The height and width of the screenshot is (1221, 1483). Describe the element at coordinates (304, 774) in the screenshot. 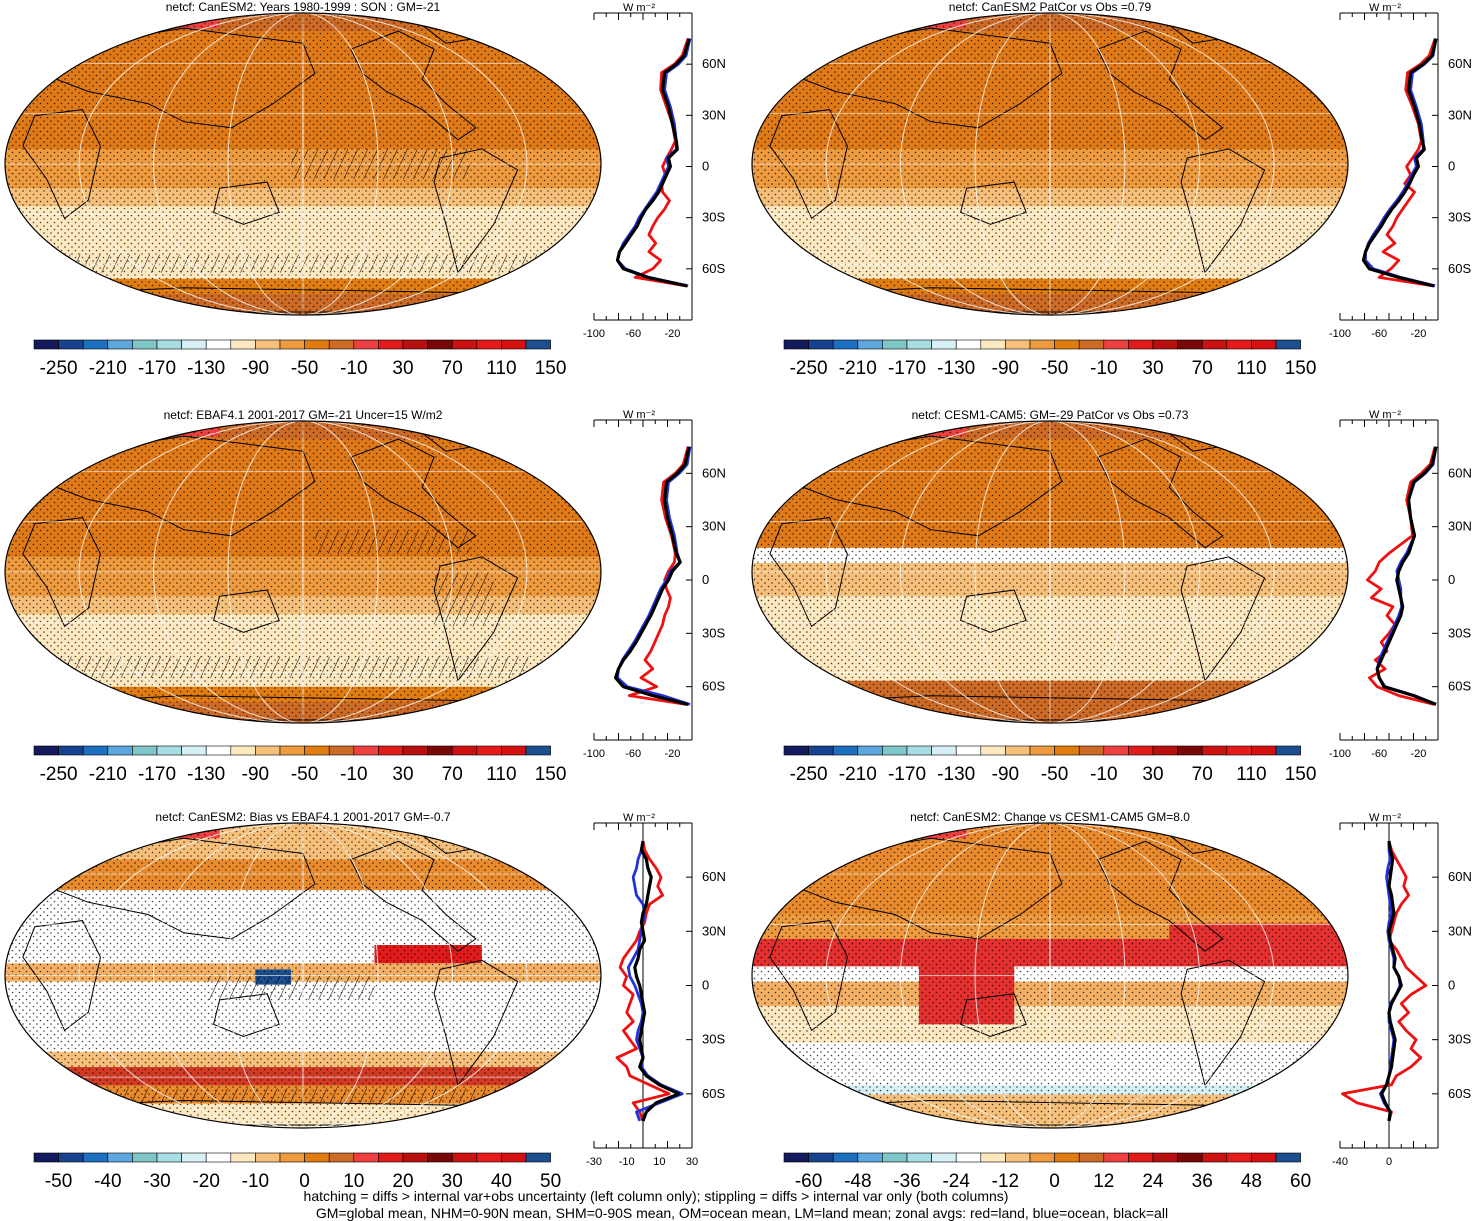

I see `colorbar-label: -50` at that location.